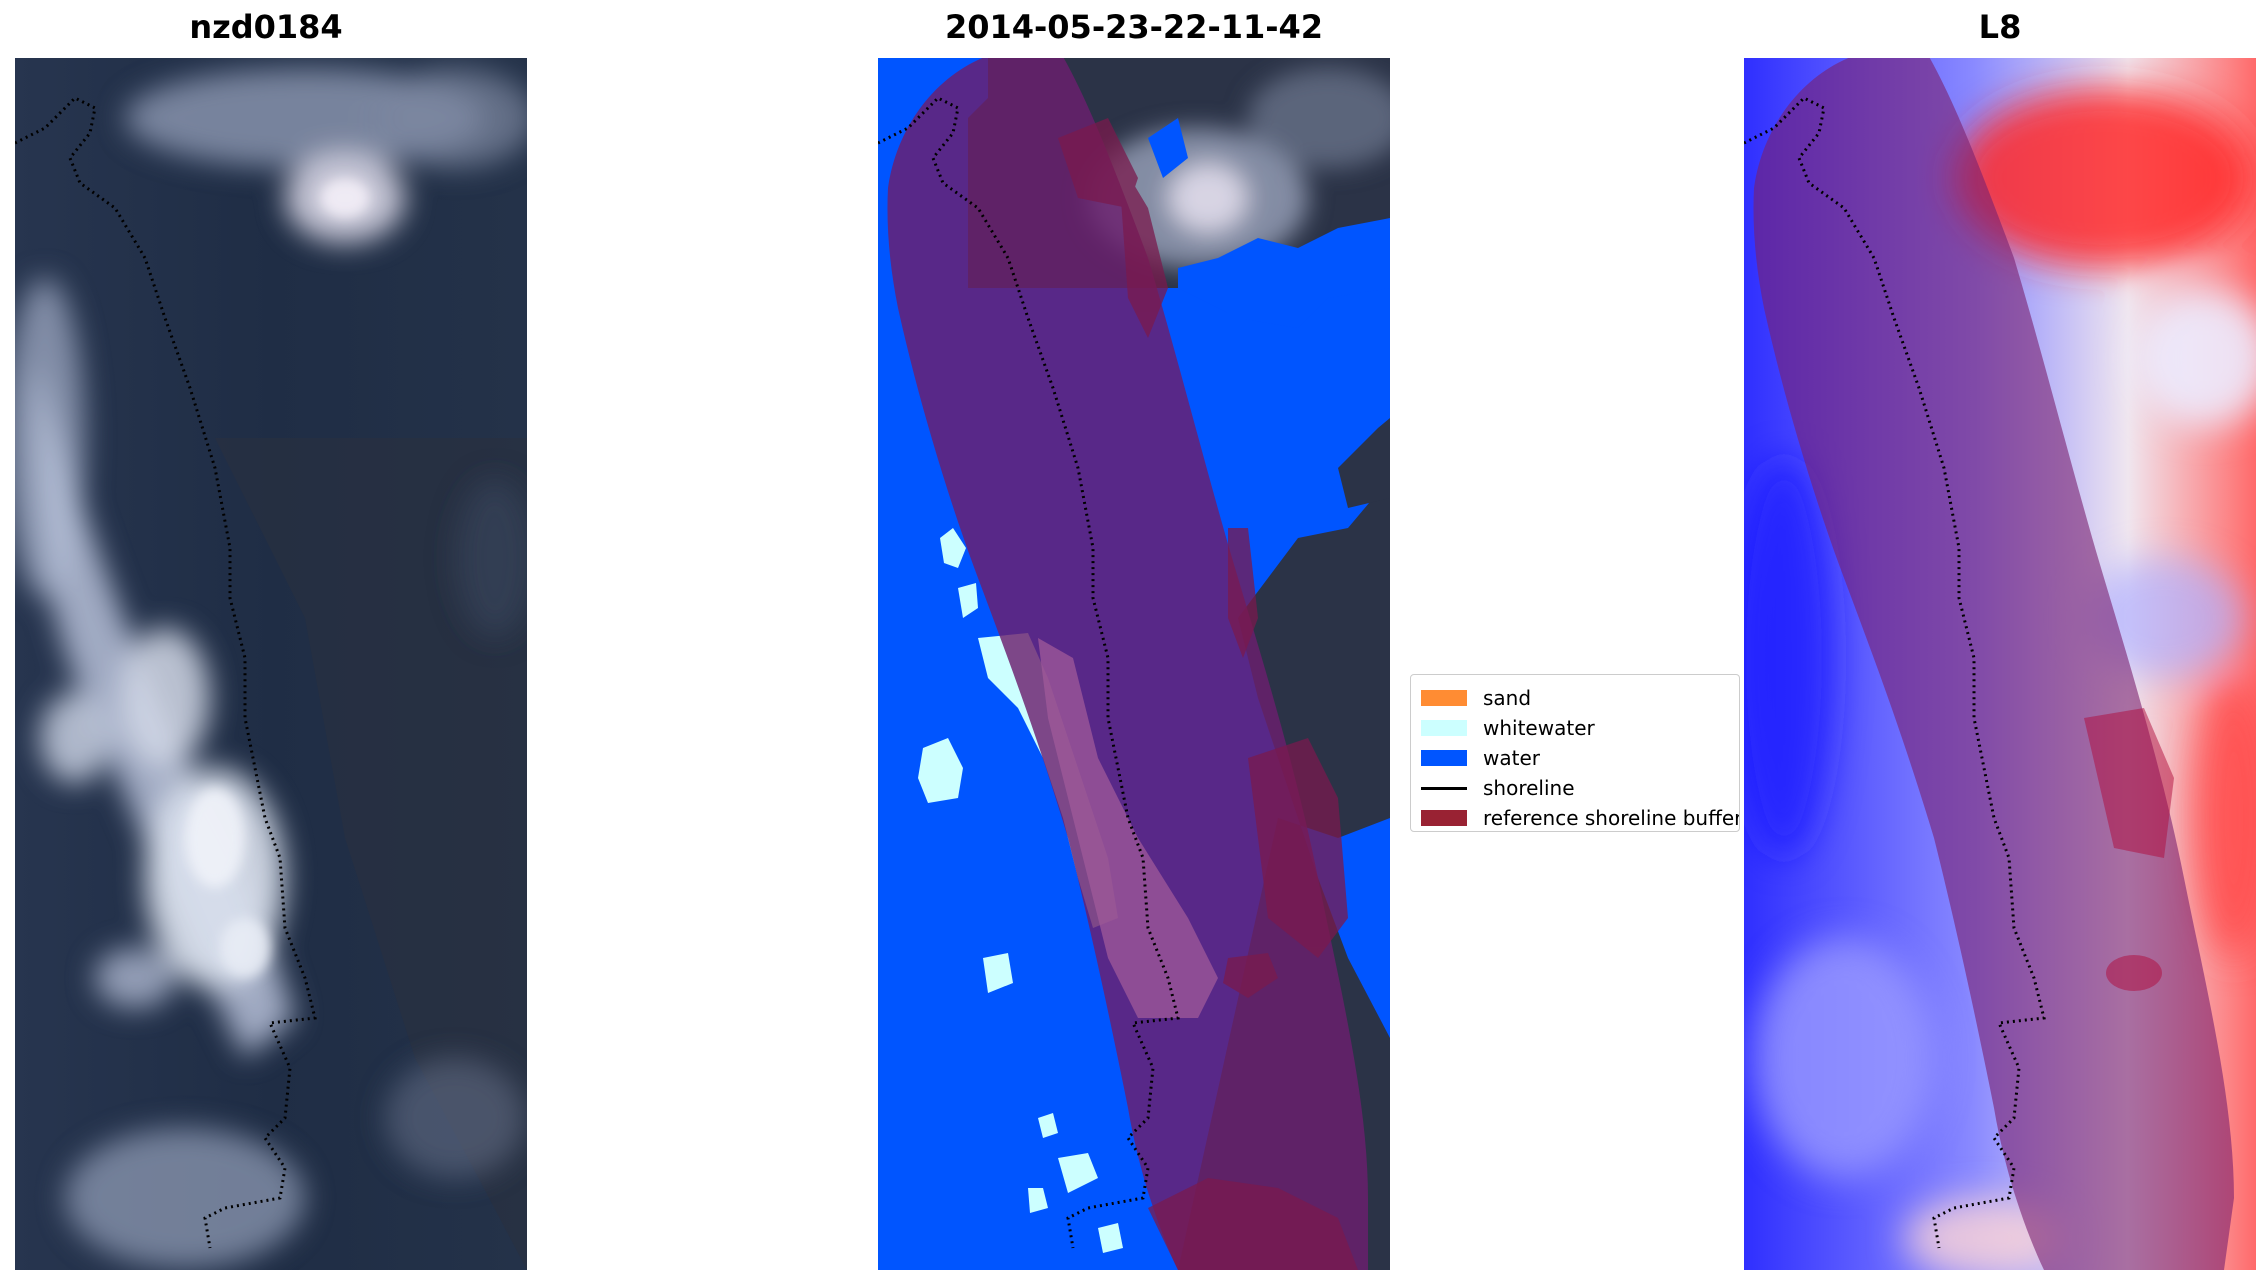  What do you see at coordinates (1444, 698) in the screenshot?
I see `legend-swatch-sand` at bounding box center [1444, 698].